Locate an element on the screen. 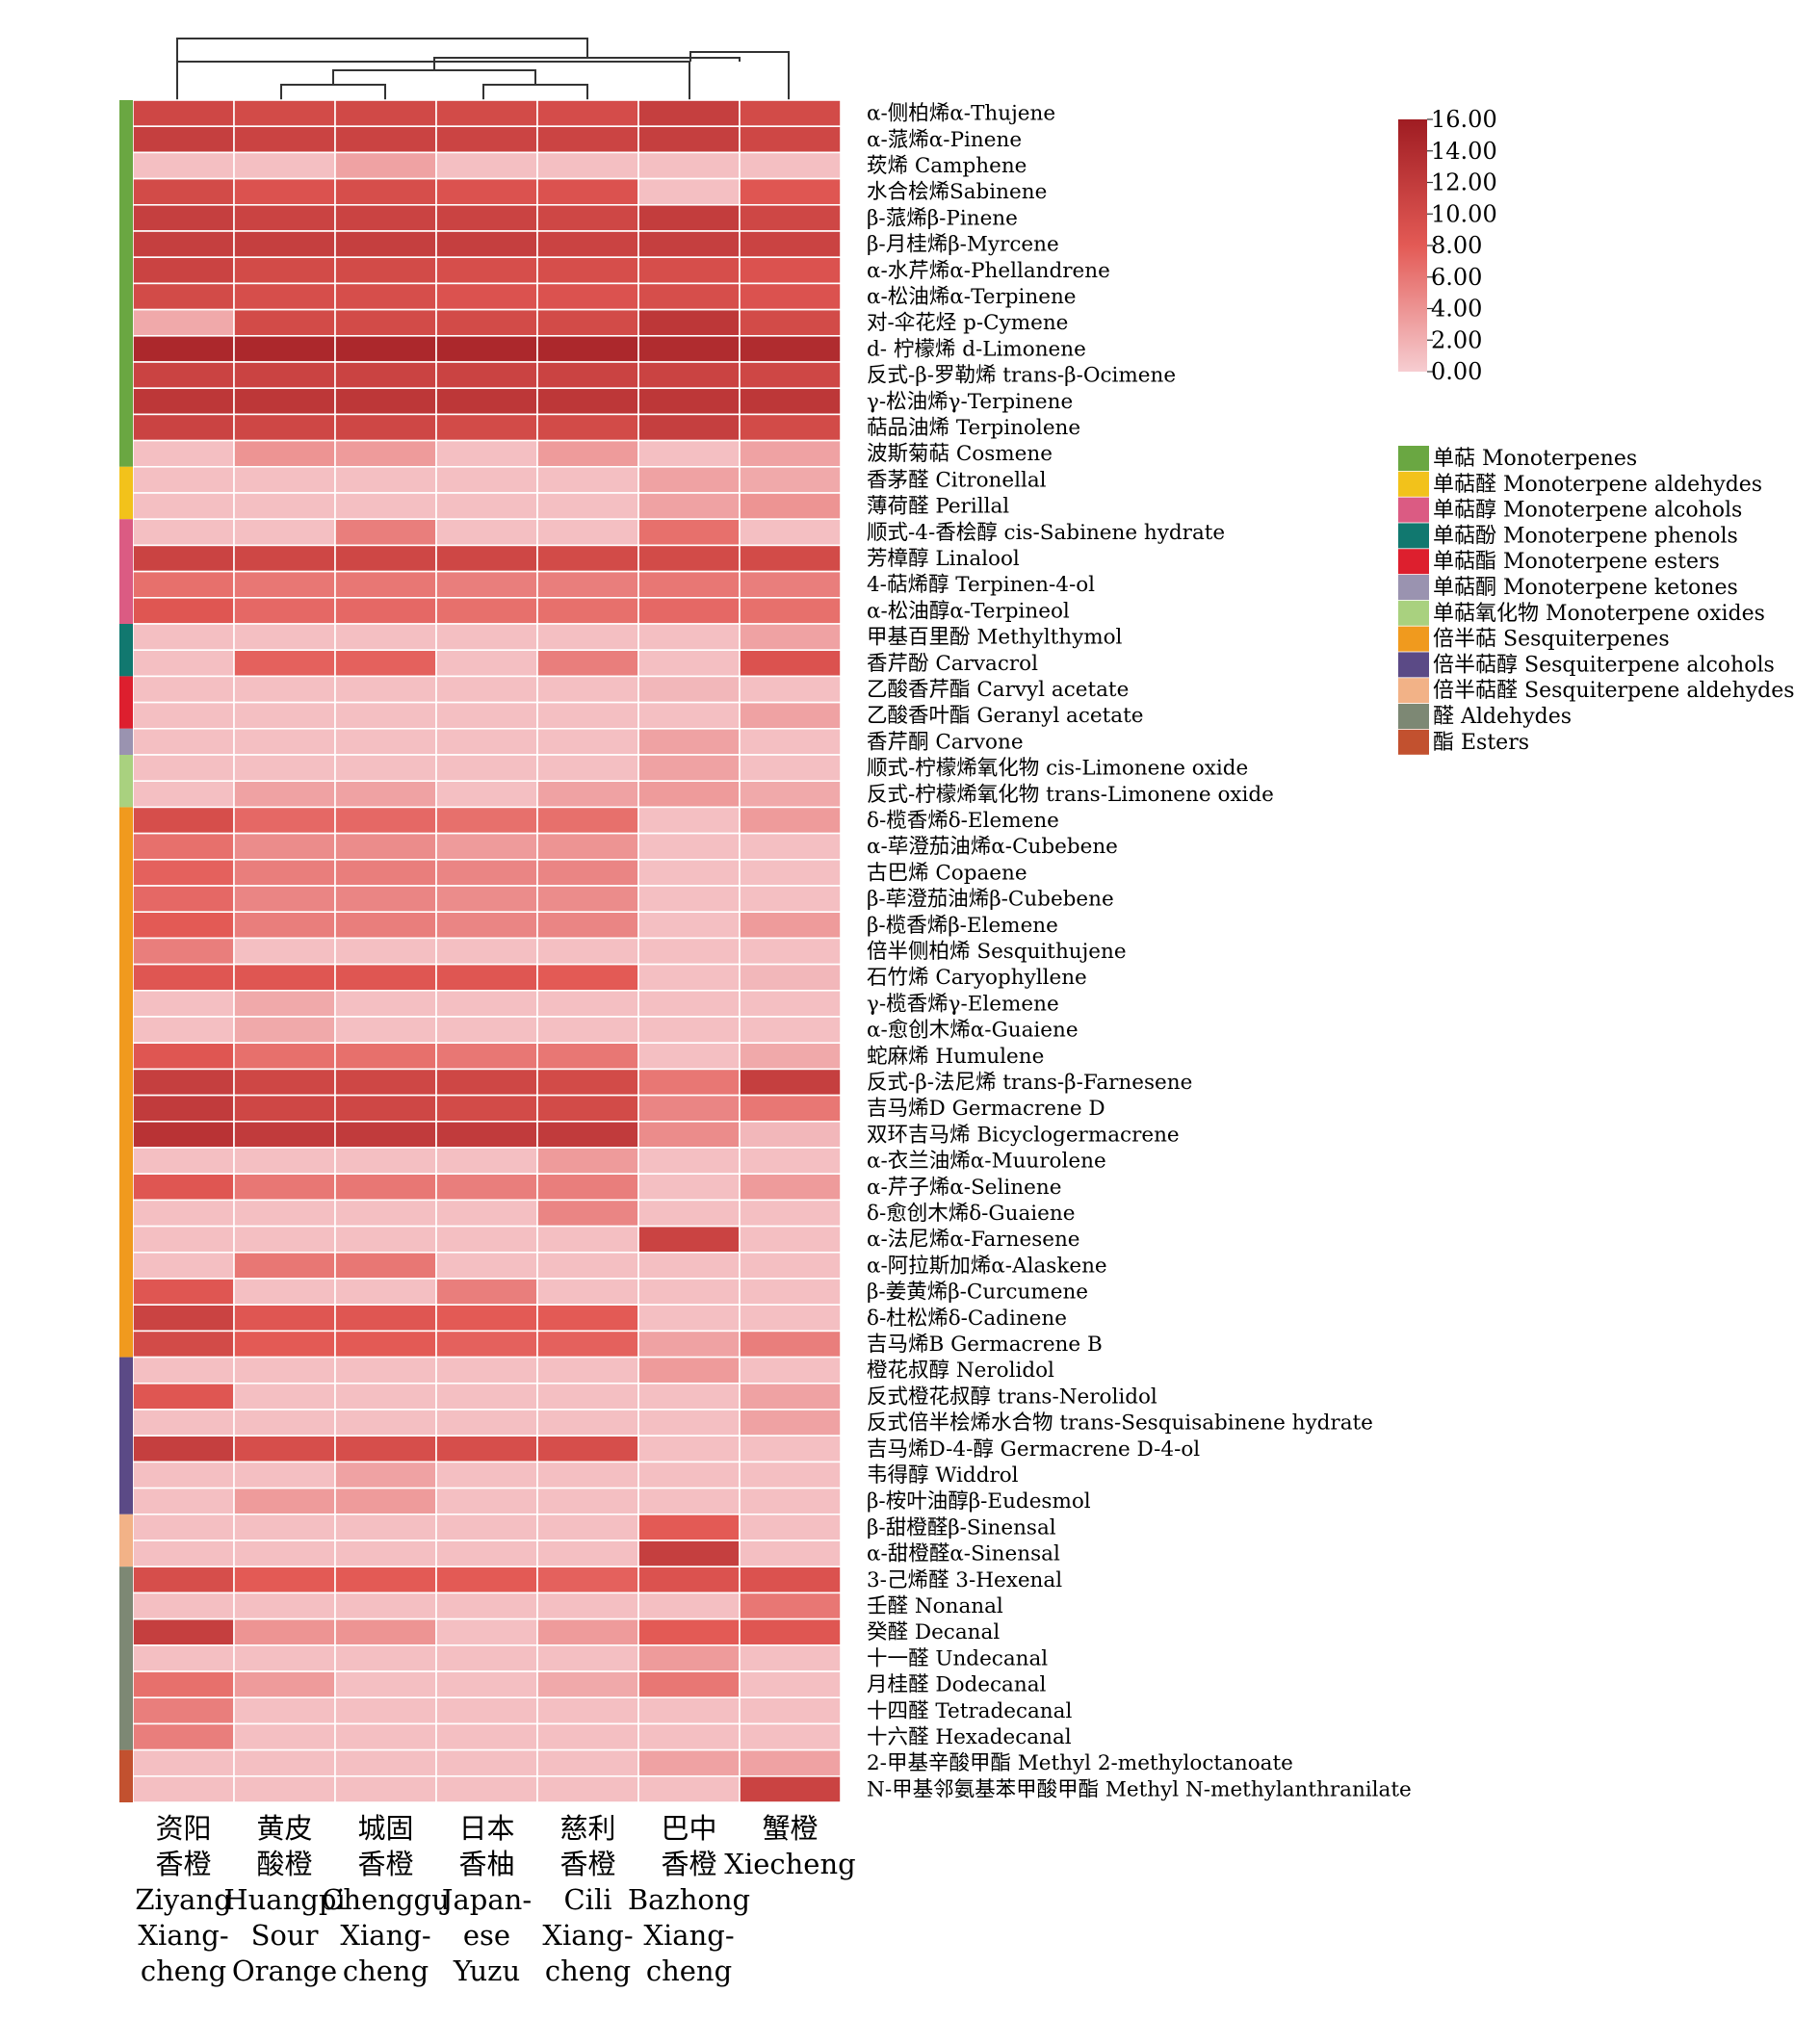 The width and height of the screenshot is (1820, 2019). row-label: 吉马烯B Germacrene B is located at coordinates (985, 1345).